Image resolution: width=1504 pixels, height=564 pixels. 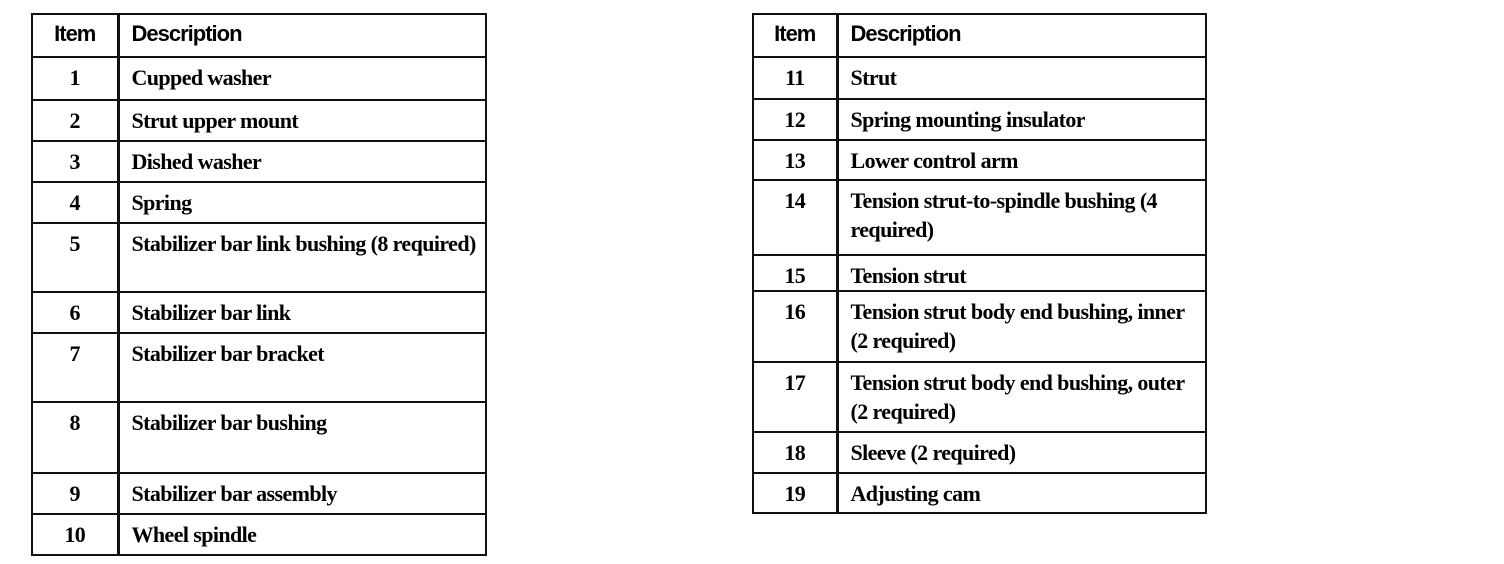 What do you see at coordinates (75, 120) in the screenshot?
I see `item-number: 2` at bounding box center [75, 120].